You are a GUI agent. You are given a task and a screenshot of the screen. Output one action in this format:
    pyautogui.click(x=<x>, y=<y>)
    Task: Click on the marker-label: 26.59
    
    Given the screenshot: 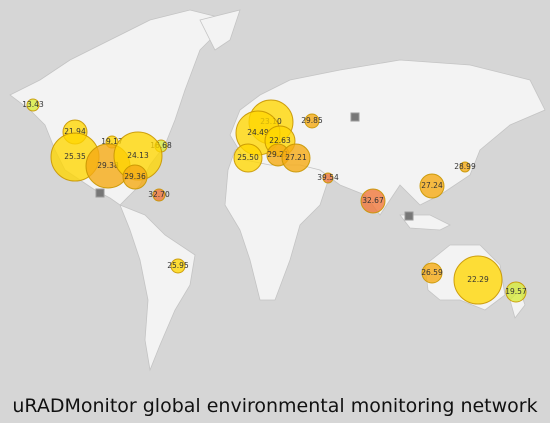 What is the action you would take?
    pyautogui.click(x=432, y=272)
    